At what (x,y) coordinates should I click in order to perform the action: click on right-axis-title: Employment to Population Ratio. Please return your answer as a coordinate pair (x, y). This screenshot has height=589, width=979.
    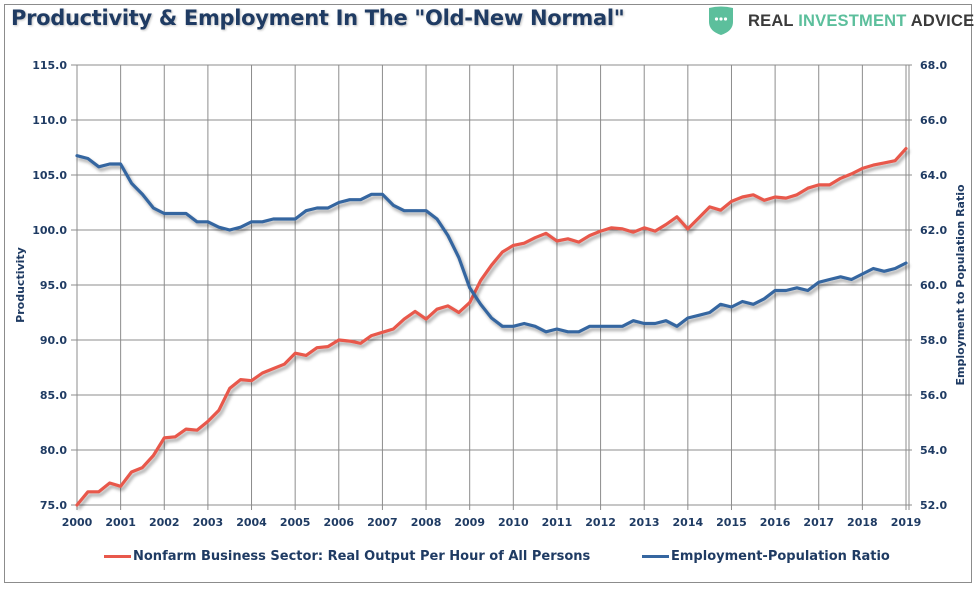
    Looking at the image, I should click on (960, 285).